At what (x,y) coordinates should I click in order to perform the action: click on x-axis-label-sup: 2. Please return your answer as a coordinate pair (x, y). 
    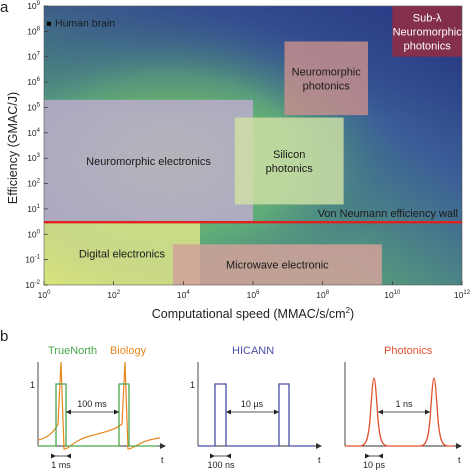
    Looking at the image, I should click on (348, 310).